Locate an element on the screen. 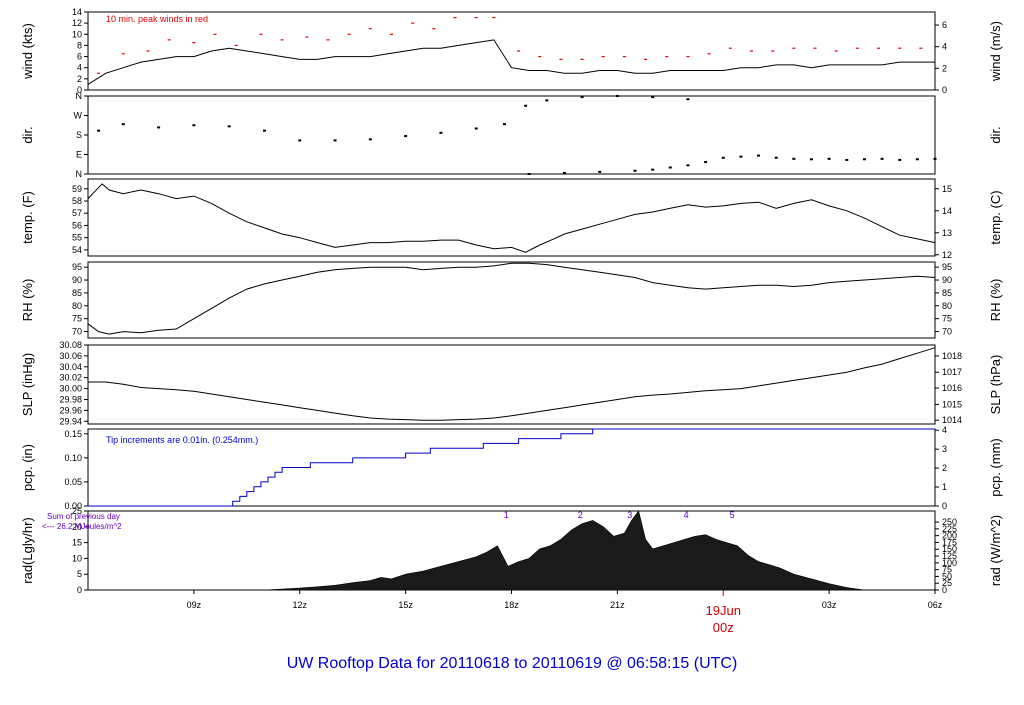 The image size is (1024, 705). temp-left-tick-label: 57 is located at coordinates (77, 213).